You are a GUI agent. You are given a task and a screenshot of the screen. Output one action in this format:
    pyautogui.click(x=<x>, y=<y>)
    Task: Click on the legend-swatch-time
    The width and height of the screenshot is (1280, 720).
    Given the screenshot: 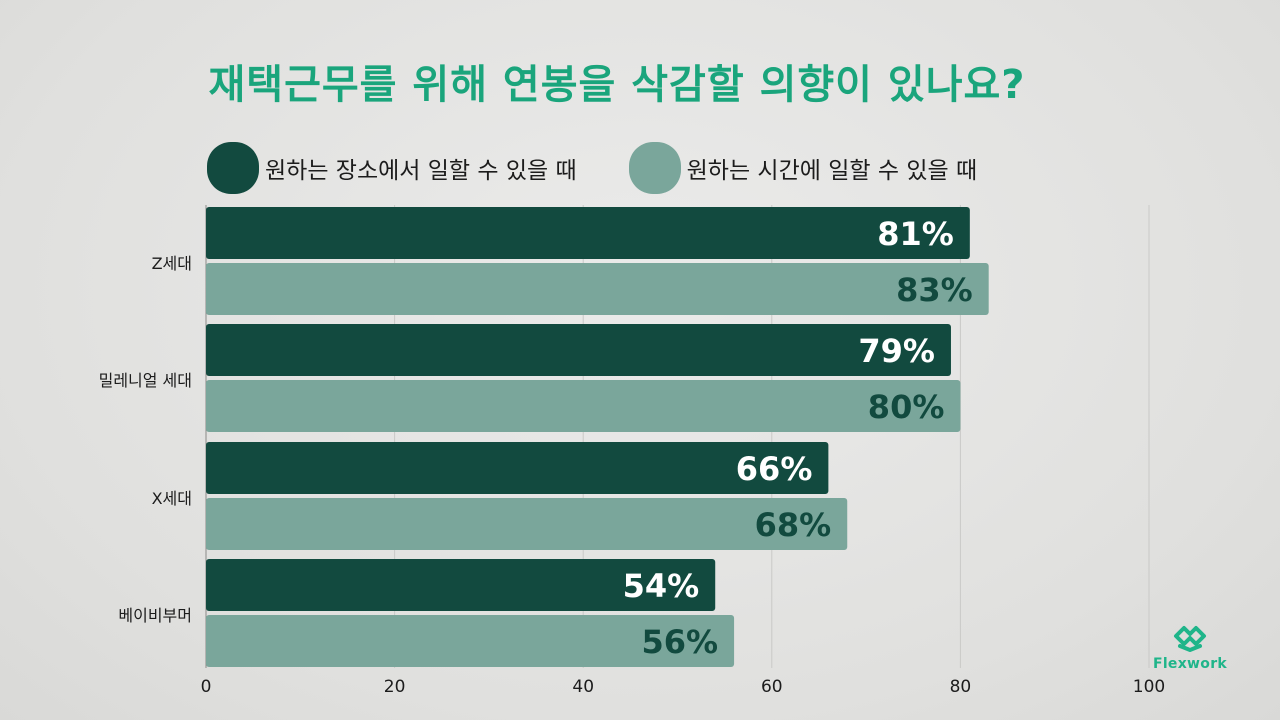 What is the action you would take?
    pyautogui.click(x=654, y=168)
    